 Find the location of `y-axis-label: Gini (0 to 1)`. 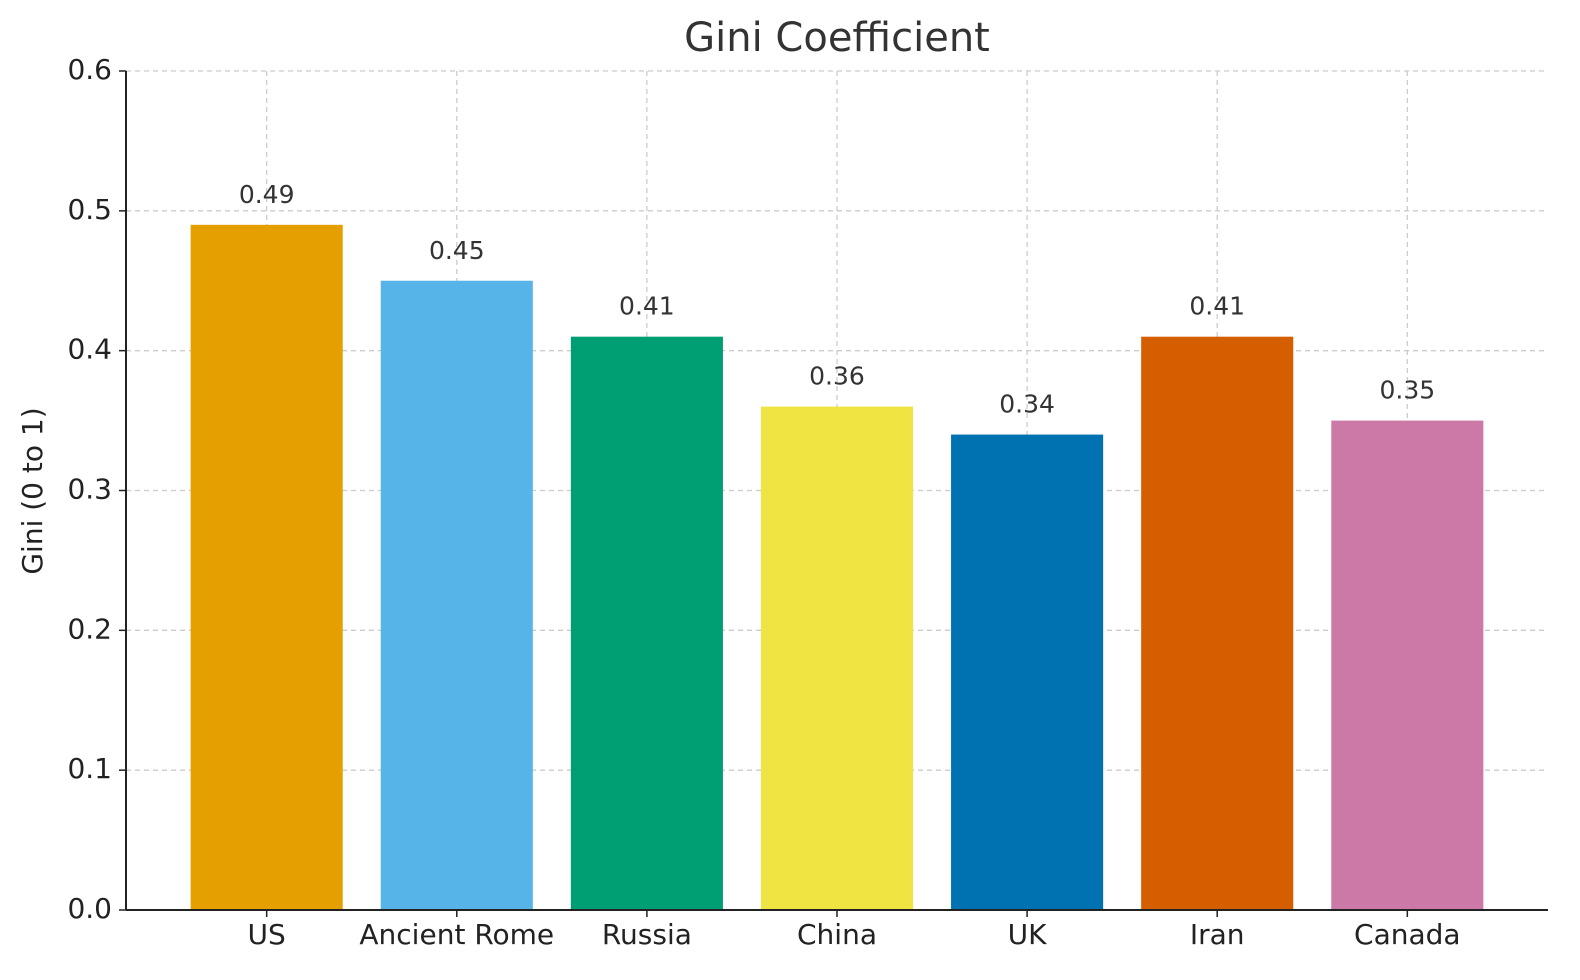

y-axis-label: Gini (0 to 1) is located at coordinates (32, 490).